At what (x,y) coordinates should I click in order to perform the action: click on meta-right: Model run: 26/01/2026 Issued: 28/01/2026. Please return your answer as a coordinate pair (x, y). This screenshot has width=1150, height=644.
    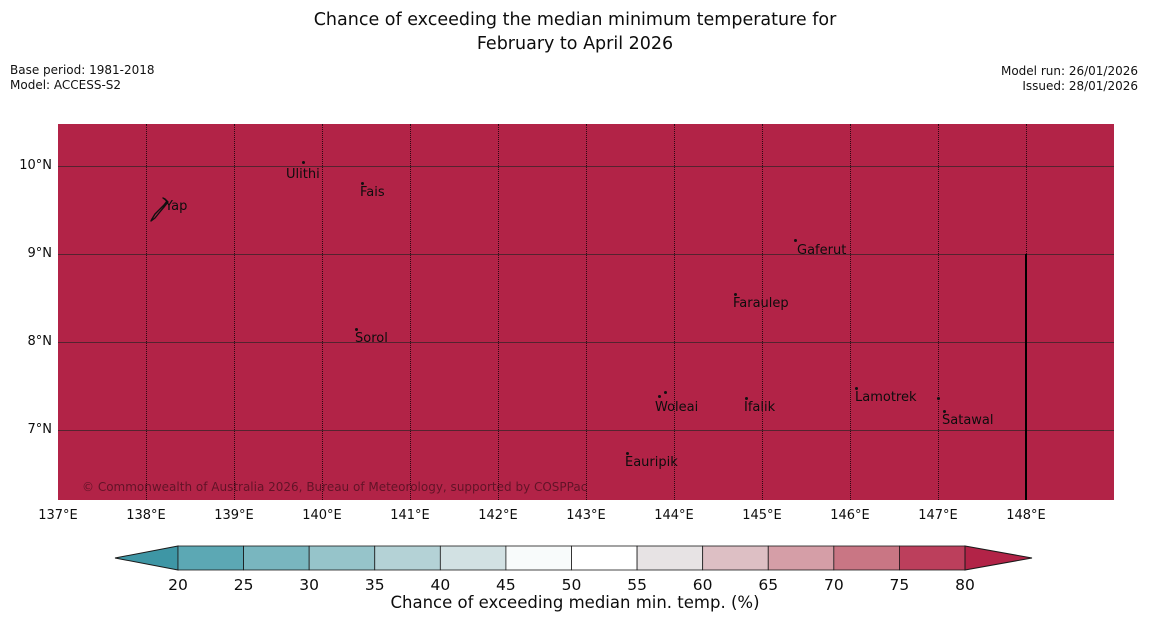
    Looking at the image, I should click on (1069, 79).